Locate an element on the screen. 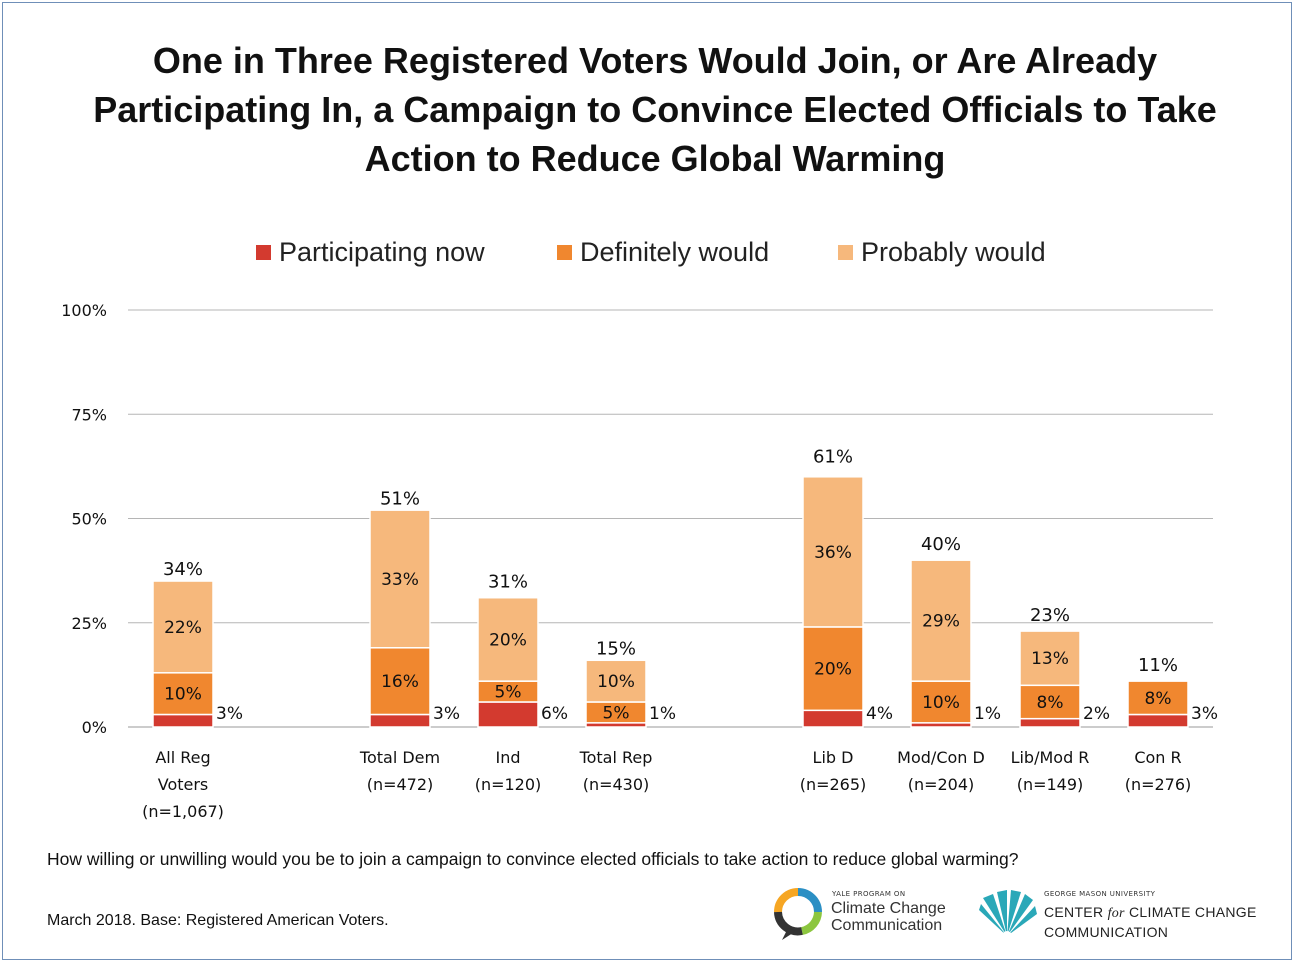 Image resolution: width=1296 pixels, height=964 pixels. data-label-definitely-would-1: 16% is located at coordinates (400, 682).